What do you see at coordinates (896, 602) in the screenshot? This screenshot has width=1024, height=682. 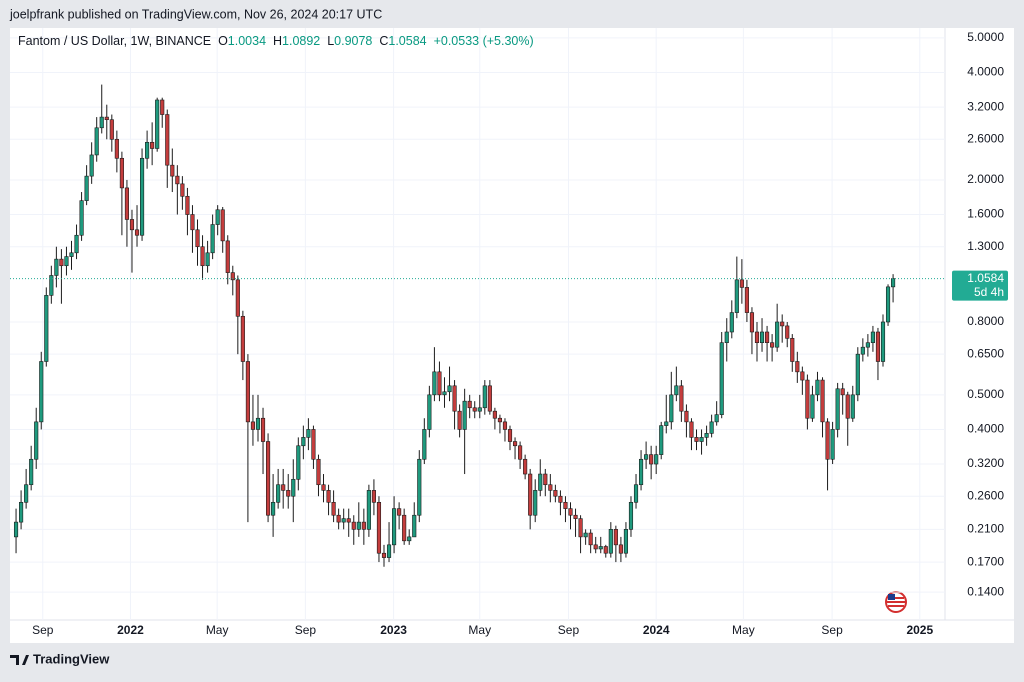 I see `flag-icon` at bounding box center [896, 602].